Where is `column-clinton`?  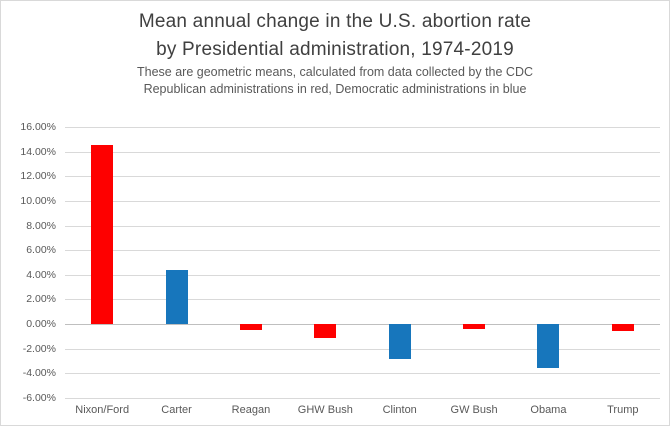
column-clinton is located at coordinates (400, 262).